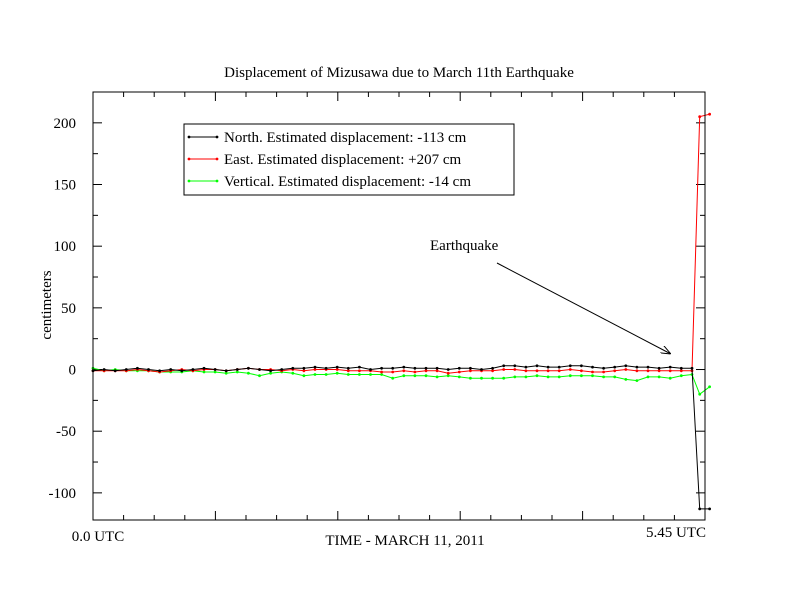 Image resolution: width=792 pixels, height=612 pixels. I want to click on legend-box, so click(349, 159).